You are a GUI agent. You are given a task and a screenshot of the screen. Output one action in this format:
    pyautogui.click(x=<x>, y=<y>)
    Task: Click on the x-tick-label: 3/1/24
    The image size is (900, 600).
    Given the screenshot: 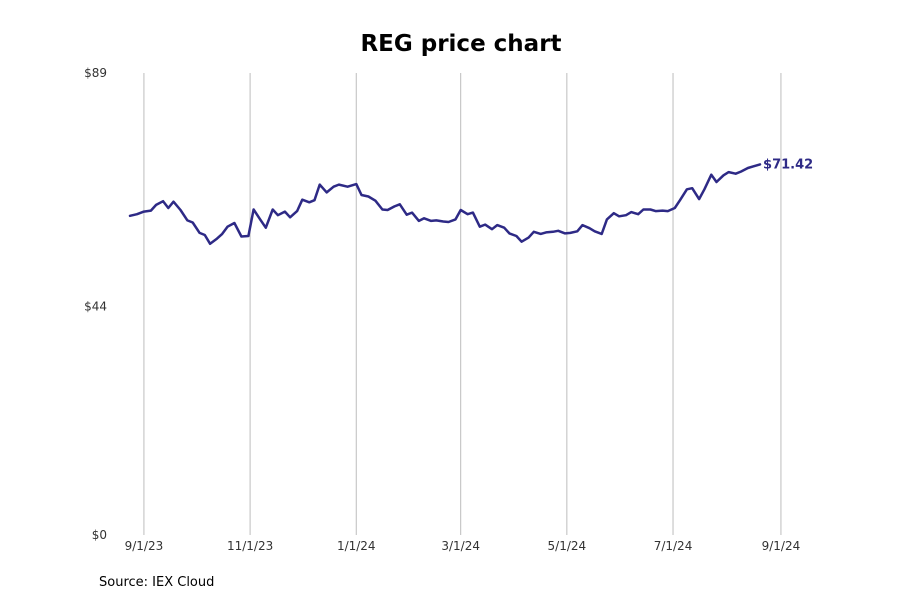 What is the action you would take?
    pyautogui.click(x=460, y=546)
    